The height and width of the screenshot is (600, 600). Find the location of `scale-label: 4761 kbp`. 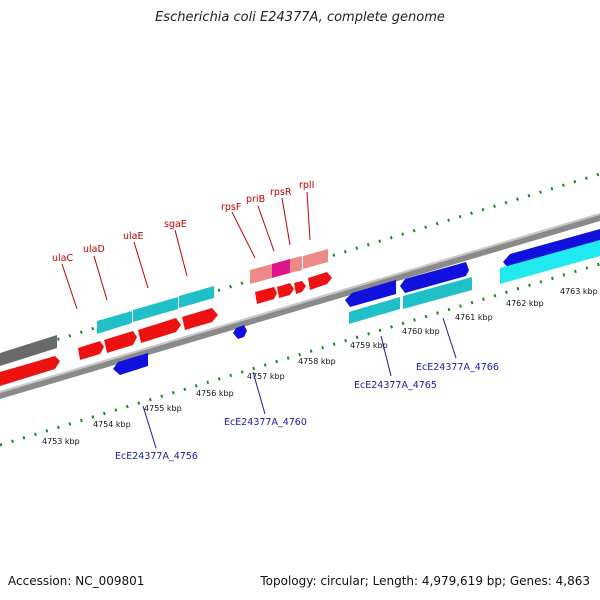

scale-label: 4761 kbp is located at coordinates (474, 317).